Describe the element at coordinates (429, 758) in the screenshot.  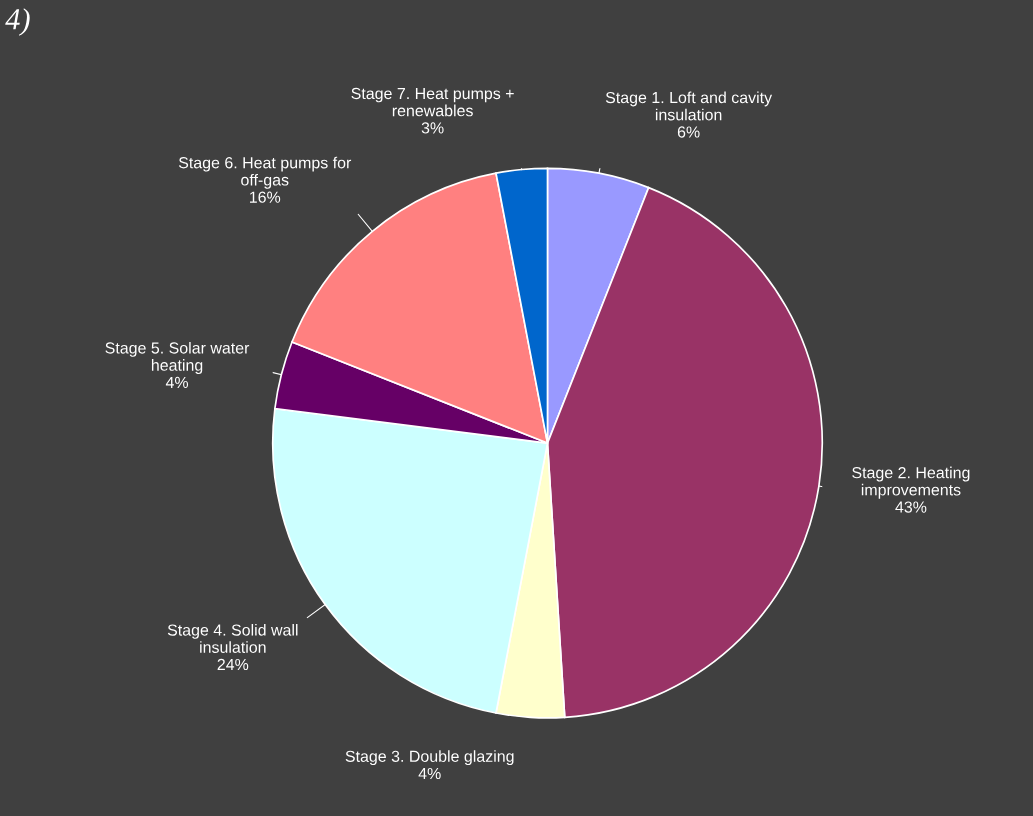
I see `slice-label: Stage 3. Double glazing` at that location.